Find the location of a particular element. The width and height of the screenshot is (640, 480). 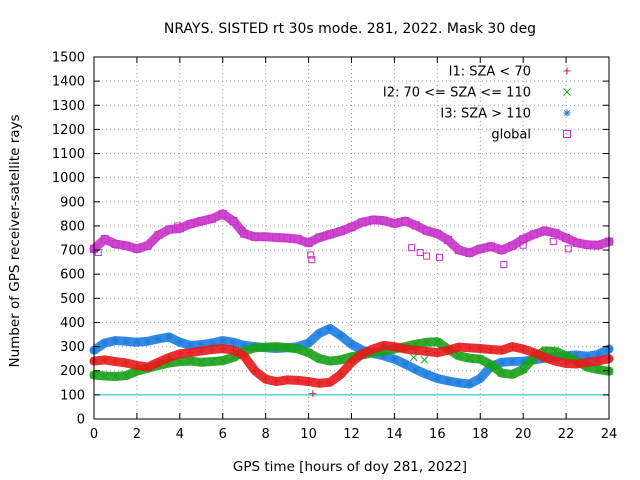

y-tick-label: 800 is located at coordinates (72, 226).